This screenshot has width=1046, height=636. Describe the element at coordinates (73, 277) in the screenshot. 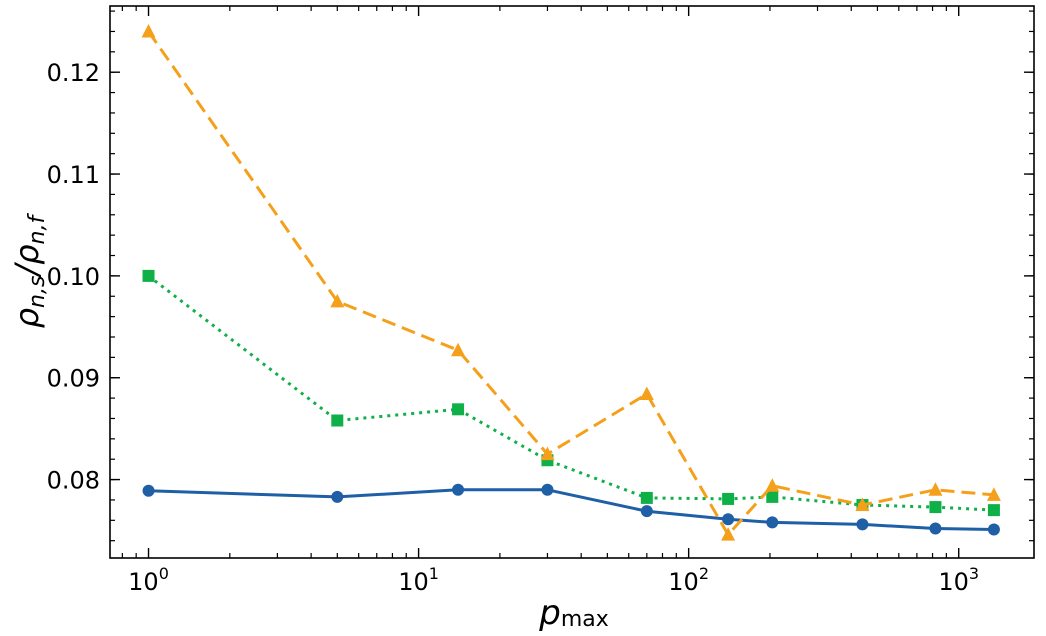

I see `y-tick-label: 0.10` at that location.